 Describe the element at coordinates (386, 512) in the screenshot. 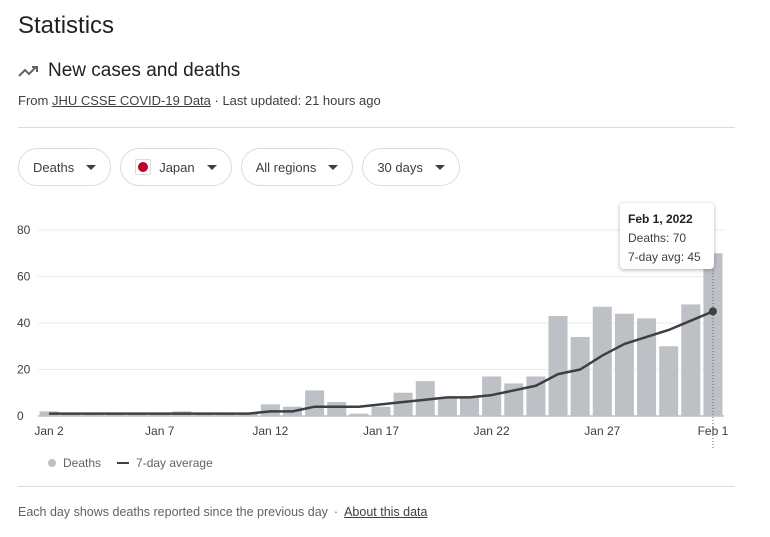

I see `about-data-link: About this data` at that location.